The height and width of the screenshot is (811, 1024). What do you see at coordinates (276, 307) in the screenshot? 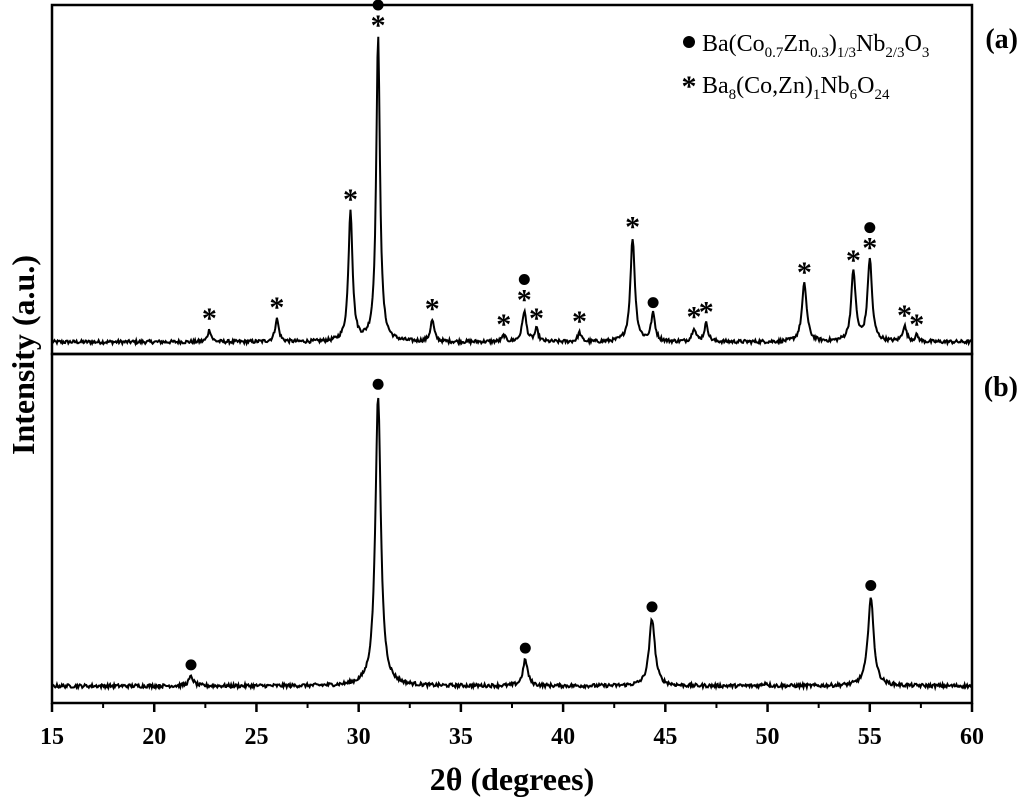
I see `peak-star-marker-a-1: *` at bounding box center [276, 307].